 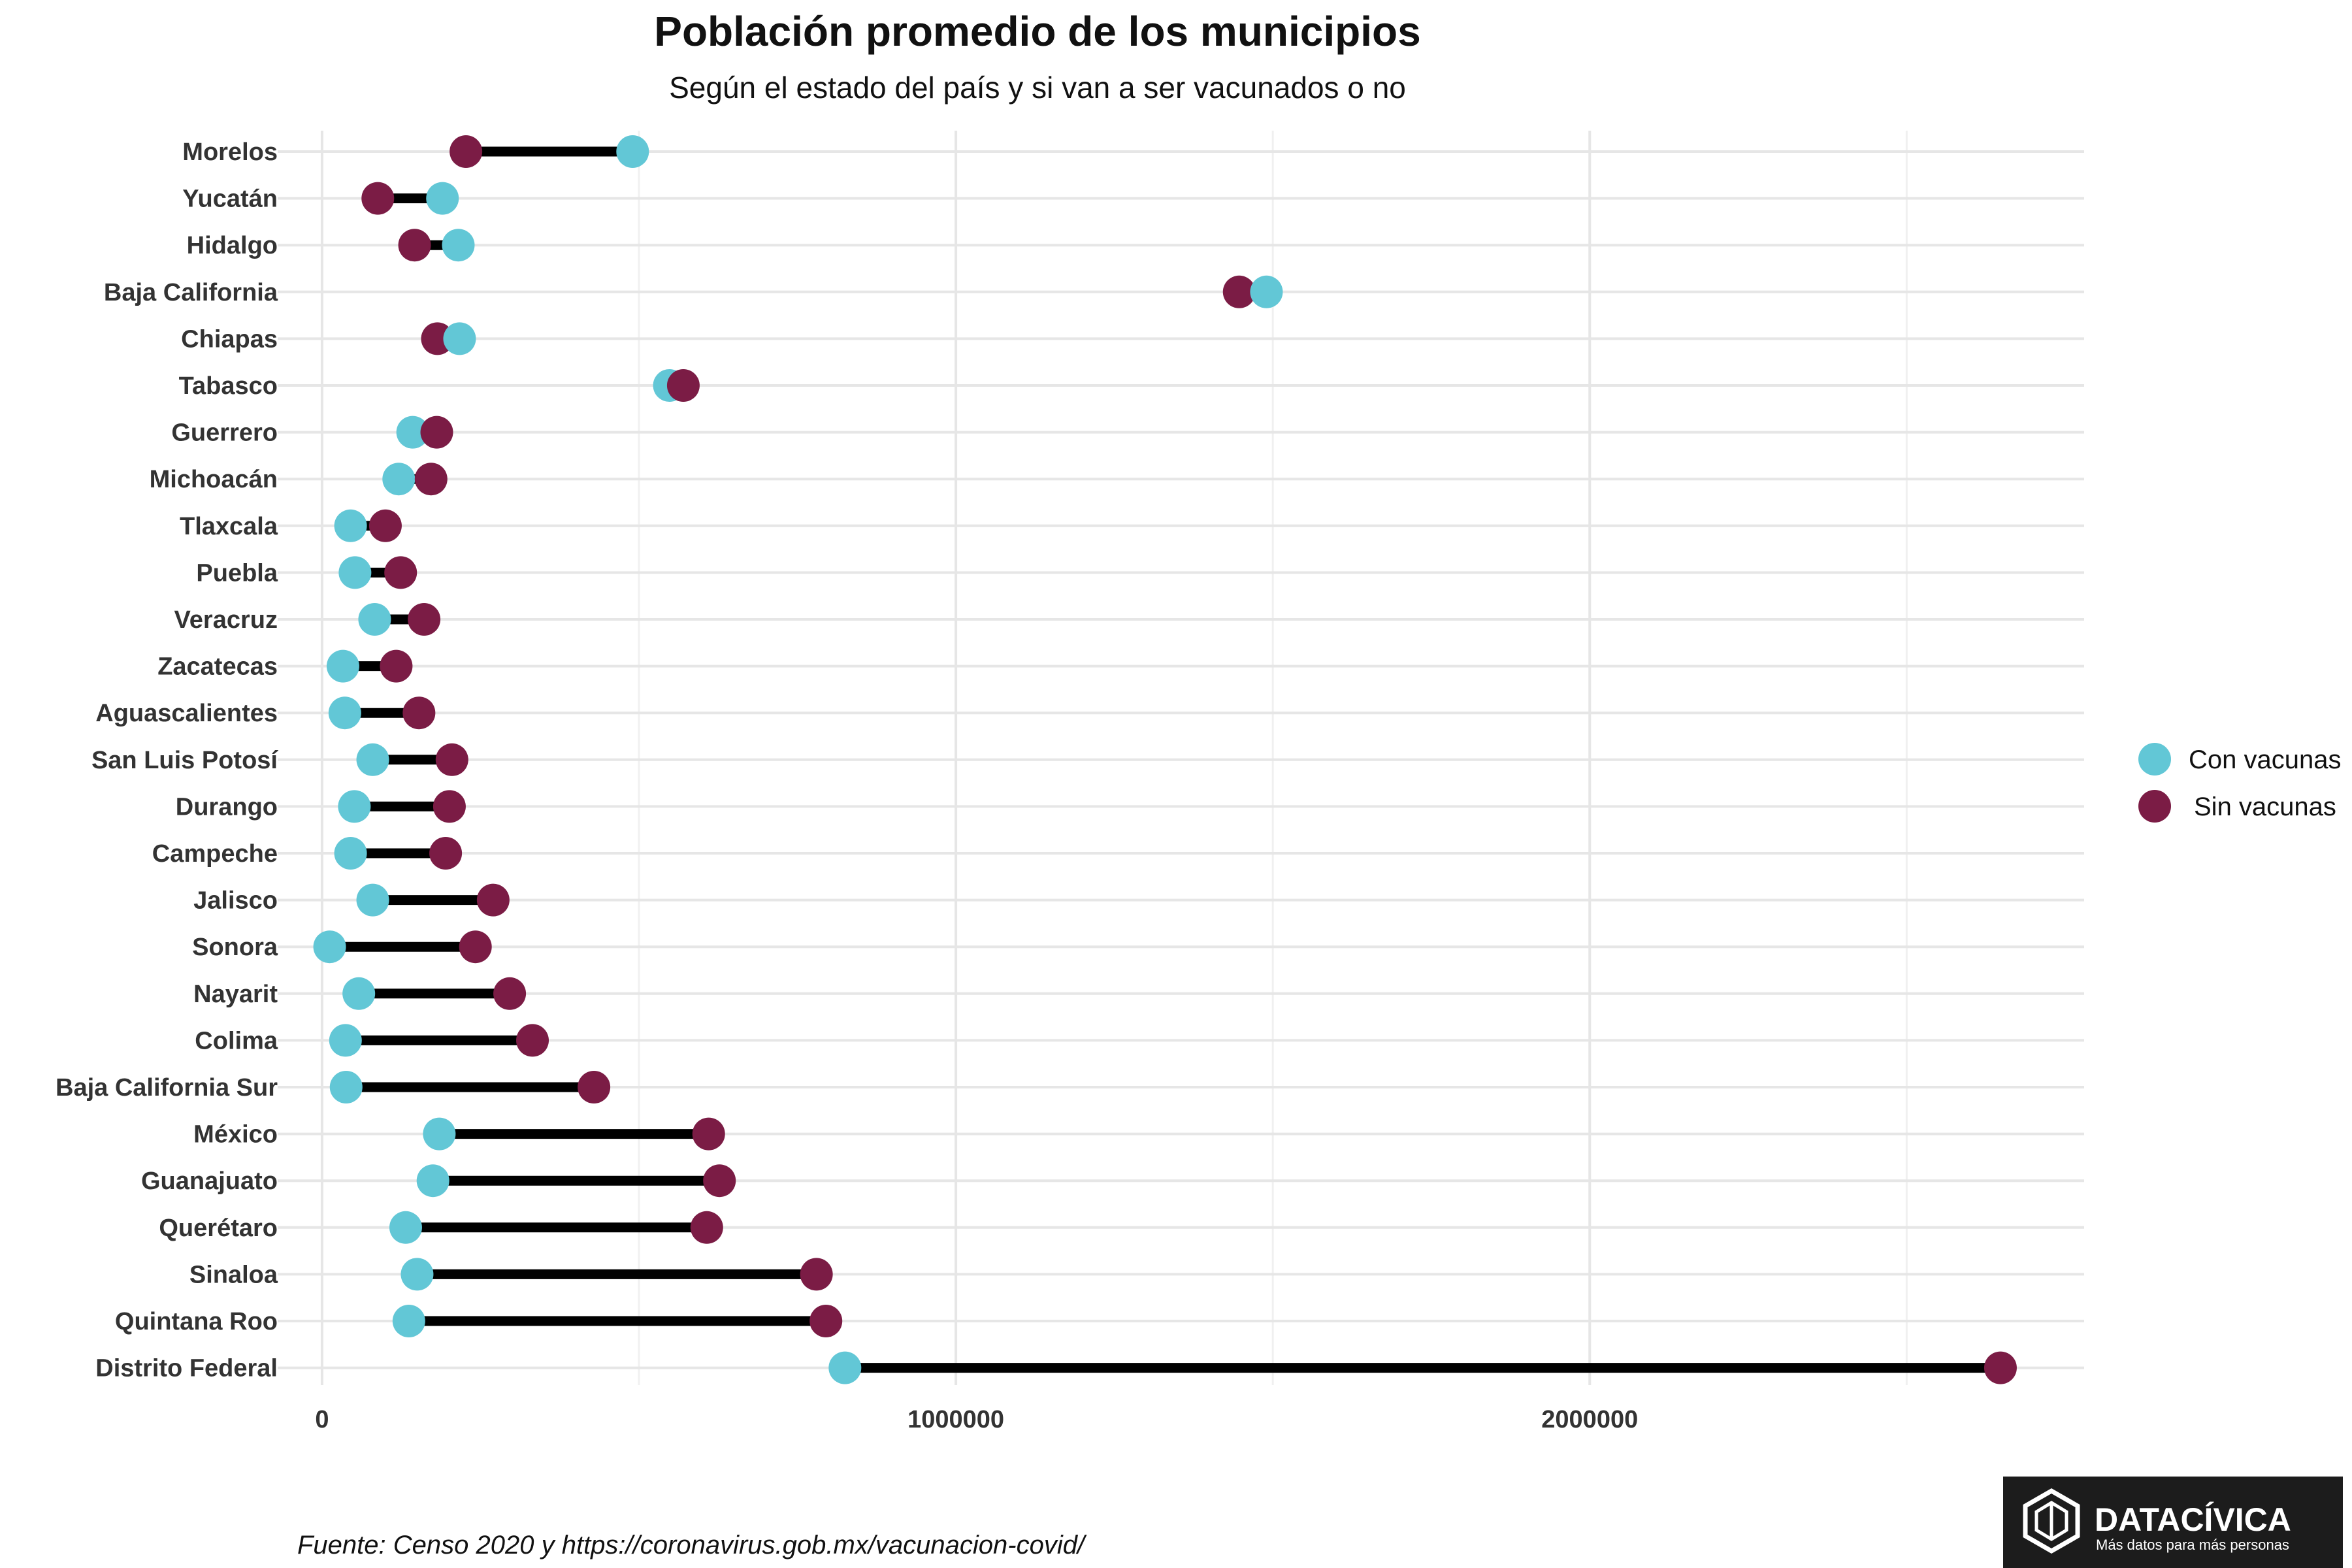 I want to click on legend-marker-sin-vacunas, so click(x=2154, y=806).